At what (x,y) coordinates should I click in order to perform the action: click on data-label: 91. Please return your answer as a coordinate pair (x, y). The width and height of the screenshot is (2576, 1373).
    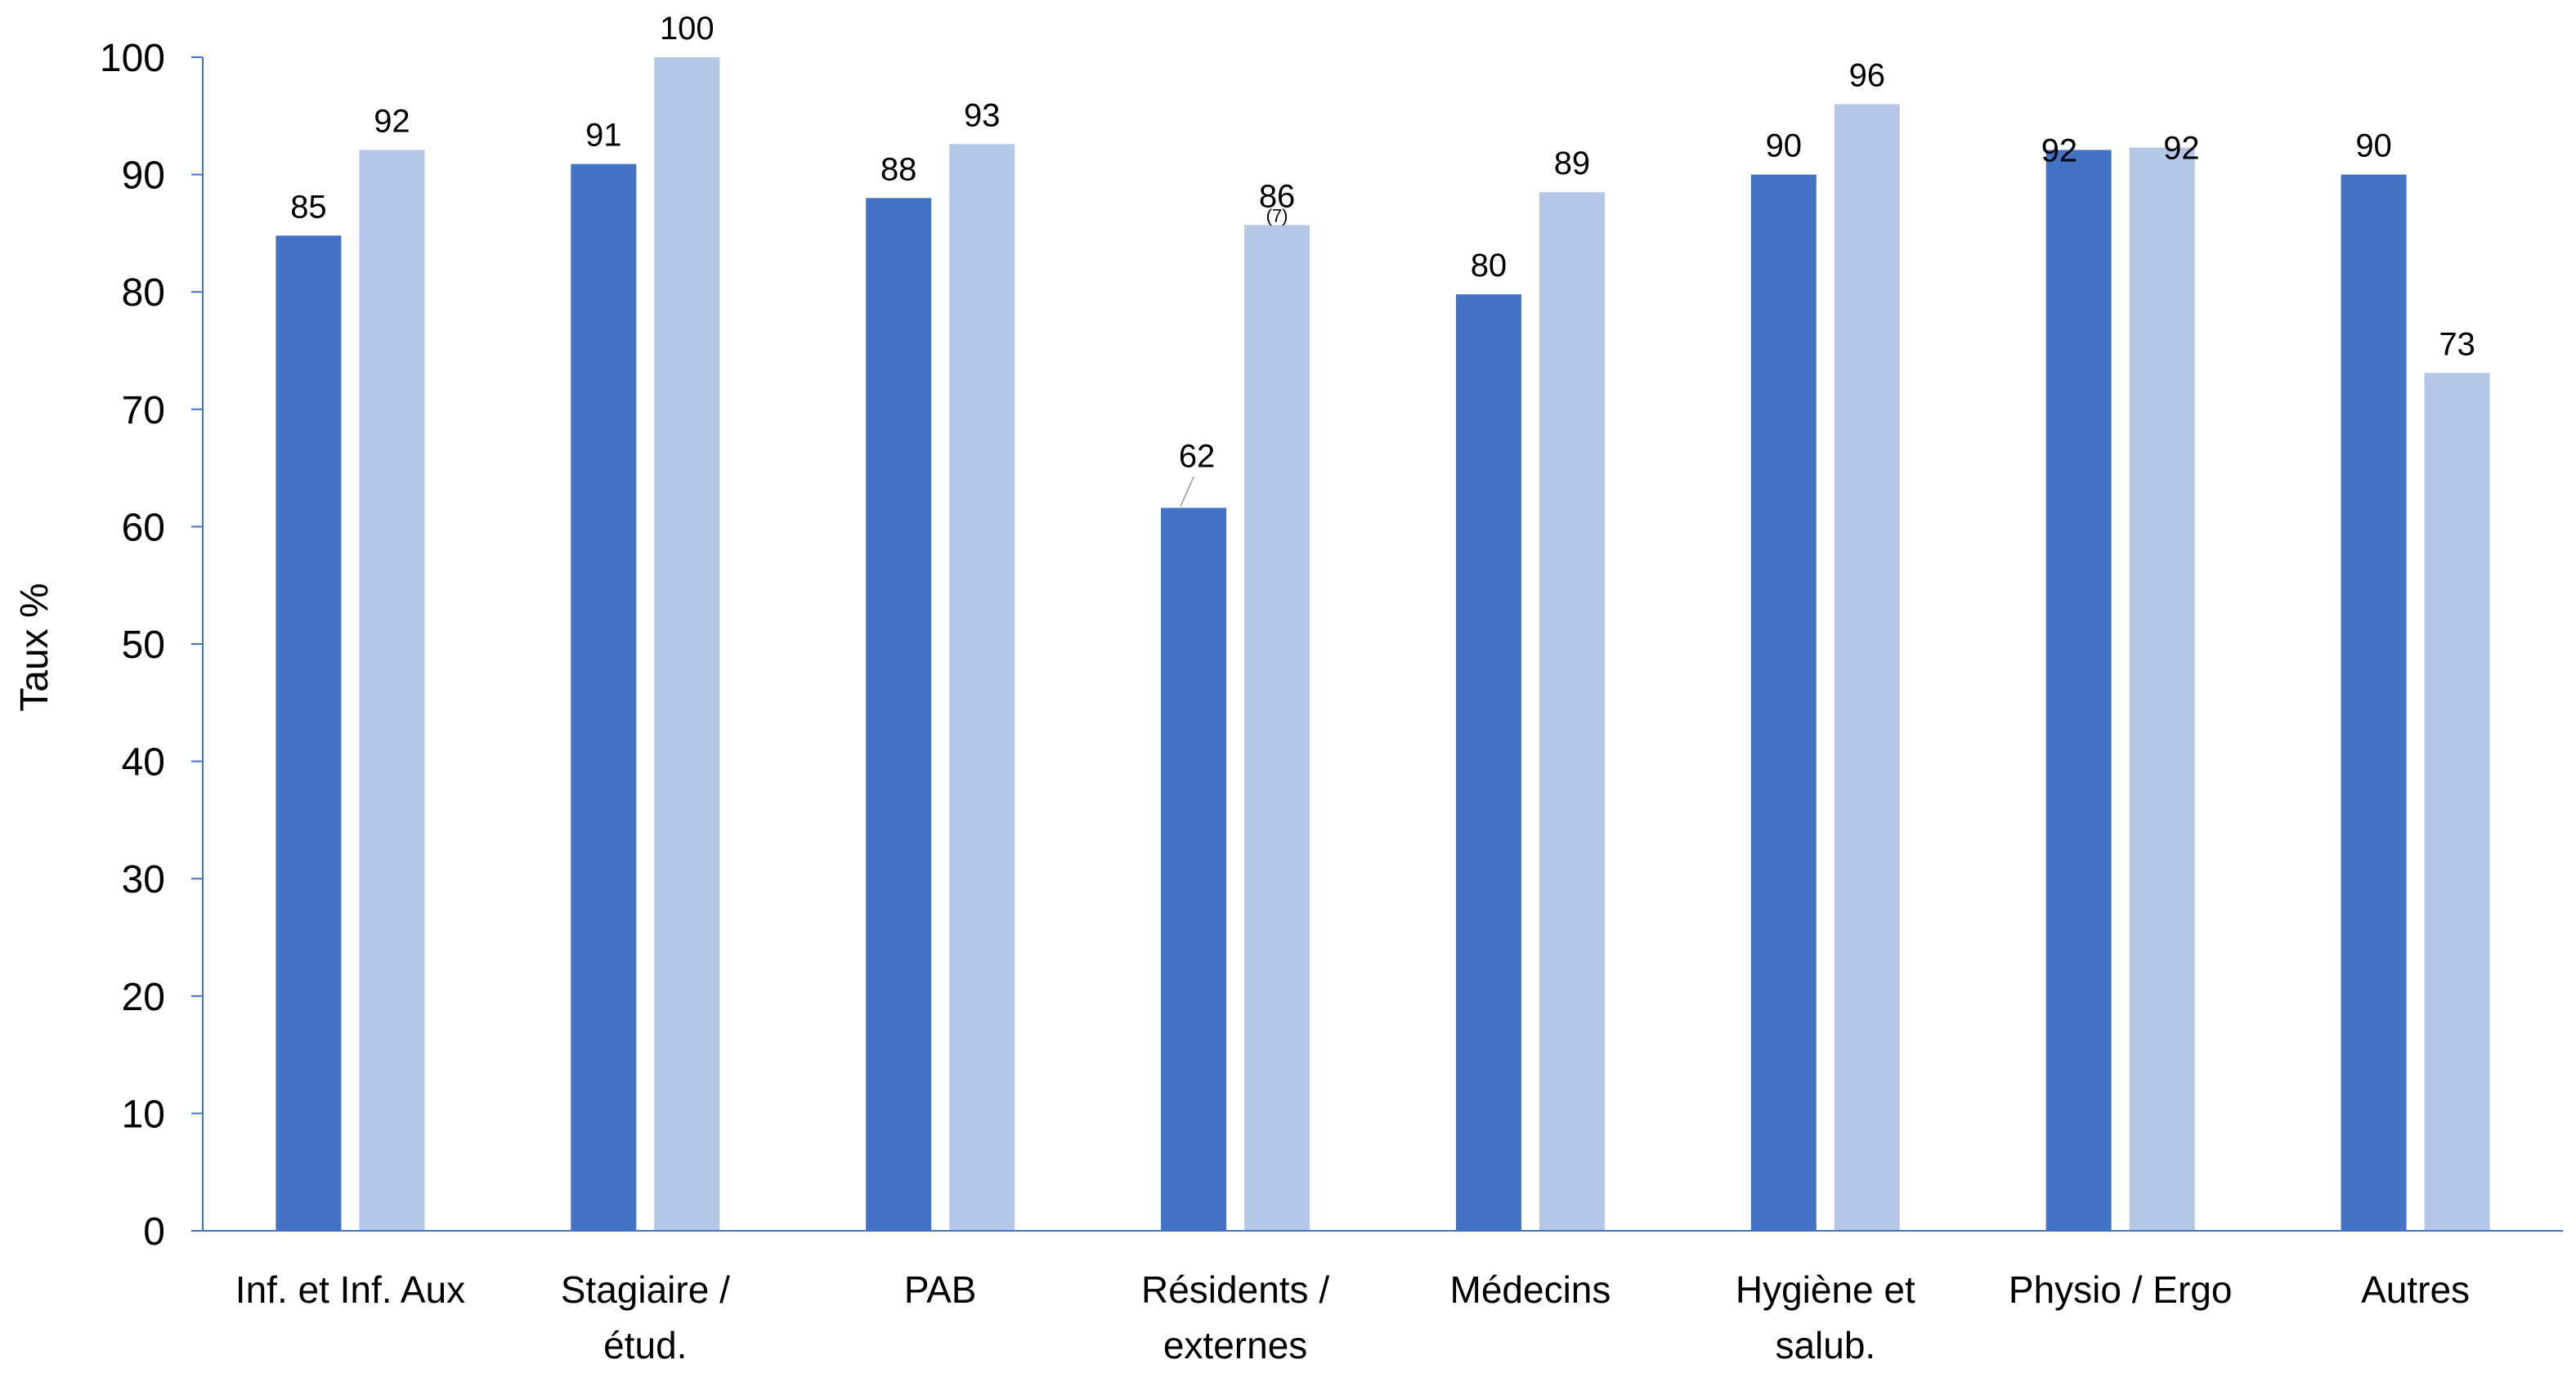
    Looking at the image, I should click on (603, 136).